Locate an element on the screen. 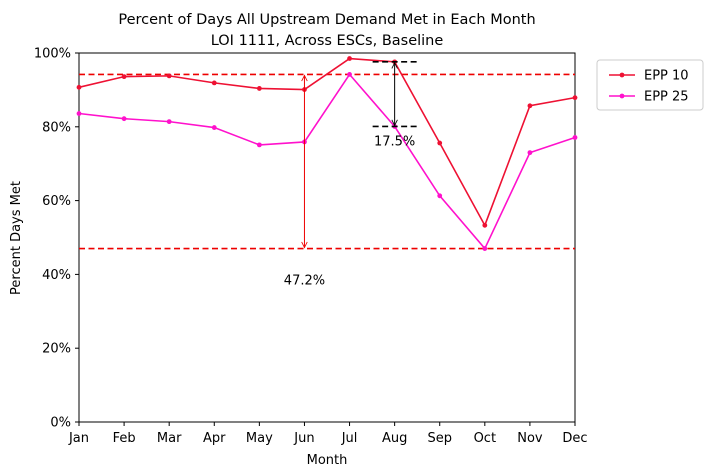 This screenshot has width=714, height=476. x-tick-label: Apr is located at coordinates (214, 438).